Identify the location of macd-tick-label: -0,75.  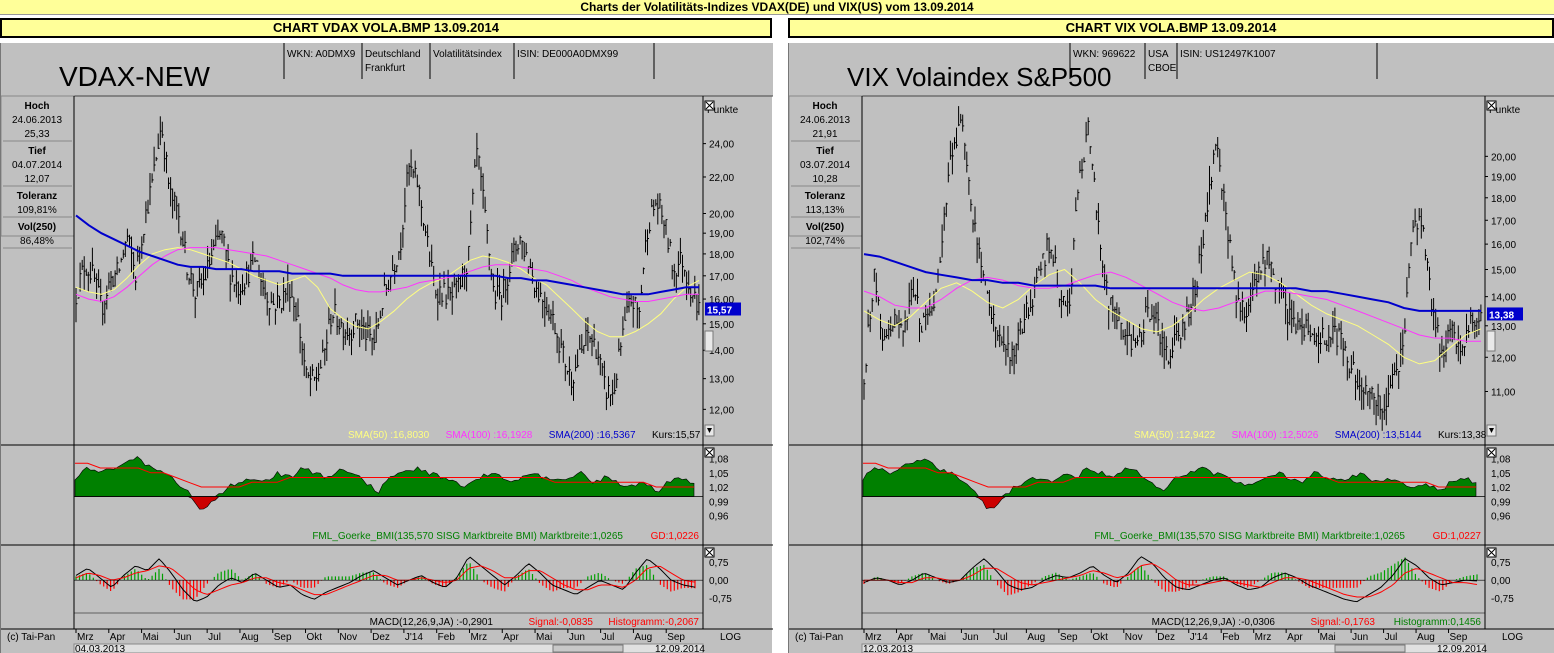
(720, 599).